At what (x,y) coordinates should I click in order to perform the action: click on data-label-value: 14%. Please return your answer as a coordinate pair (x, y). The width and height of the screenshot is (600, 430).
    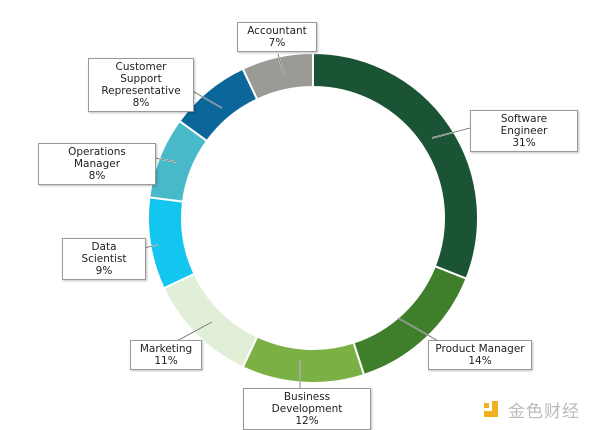
    Looking at the image, I should click on (480, 361).